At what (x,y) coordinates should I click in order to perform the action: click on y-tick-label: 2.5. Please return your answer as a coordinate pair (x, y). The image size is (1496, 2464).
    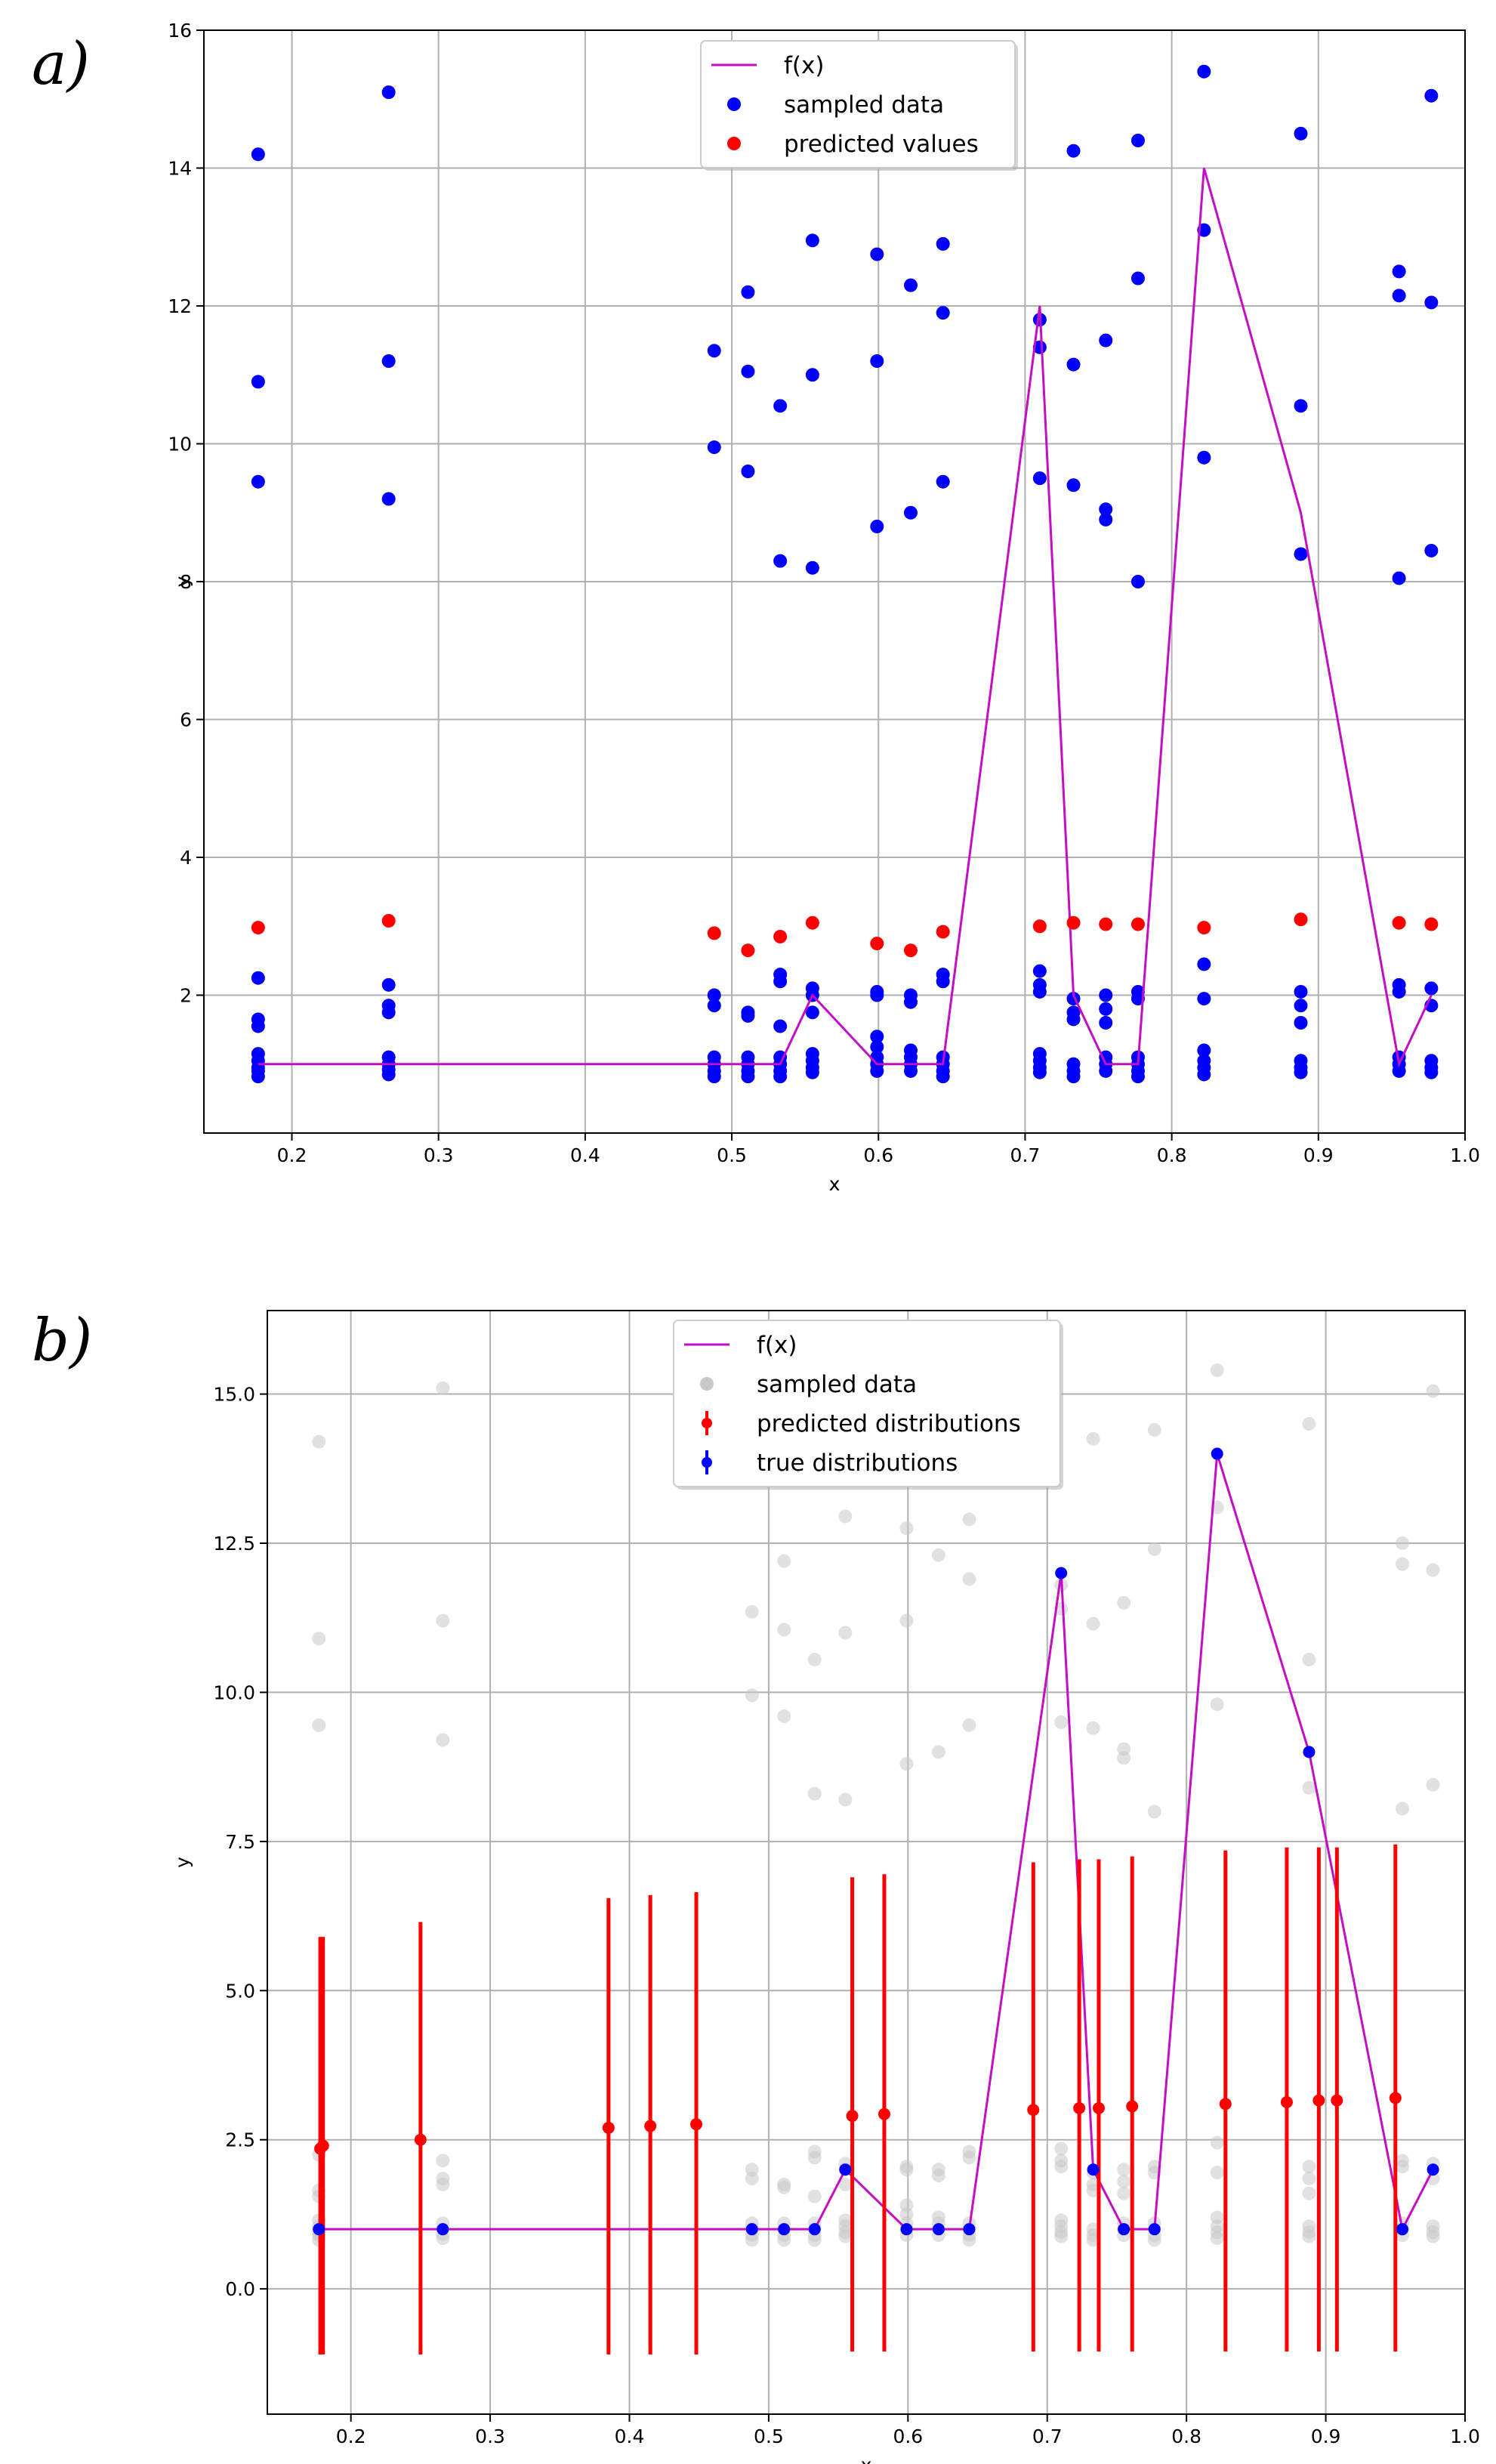
    Looking at the image, I should click on (240, 2140).